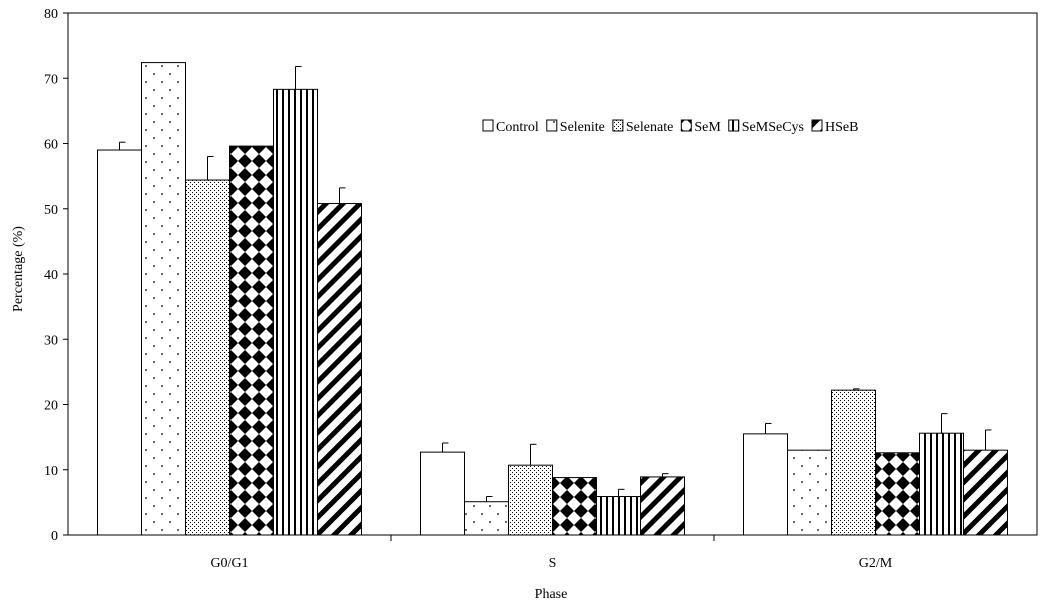 The image size is (1042, 605). Describe the element at coordinates (649, 127) in the screenshot. I see `legend-label: Selenate` at that location.